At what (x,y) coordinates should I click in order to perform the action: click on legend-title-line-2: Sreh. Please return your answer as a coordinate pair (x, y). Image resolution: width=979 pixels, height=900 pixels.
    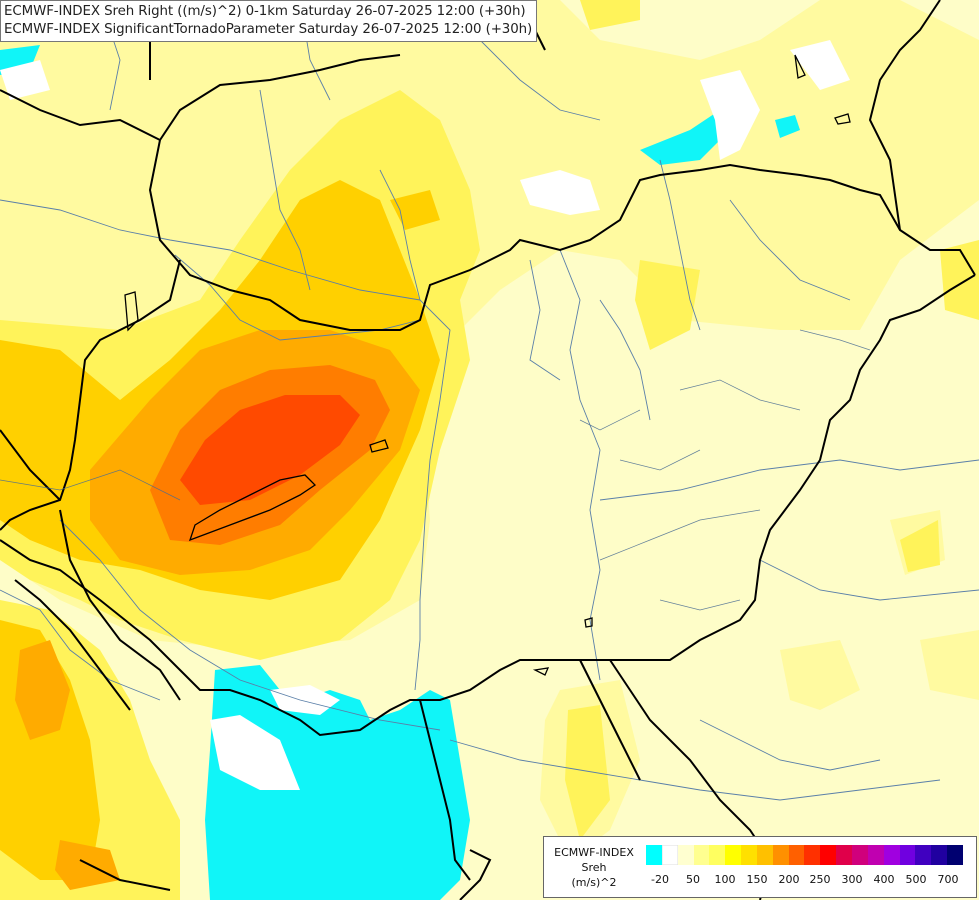
    Looking at the image, I should click on (594, 867).